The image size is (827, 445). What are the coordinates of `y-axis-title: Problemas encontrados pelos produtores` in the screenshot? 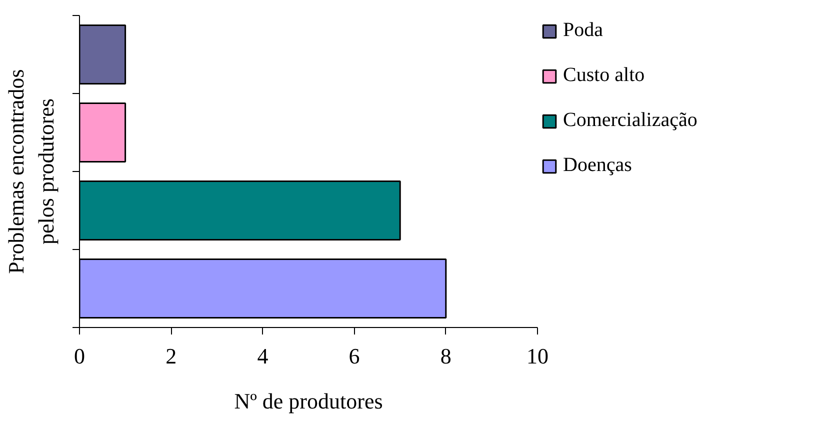 It's located at (31, 171).